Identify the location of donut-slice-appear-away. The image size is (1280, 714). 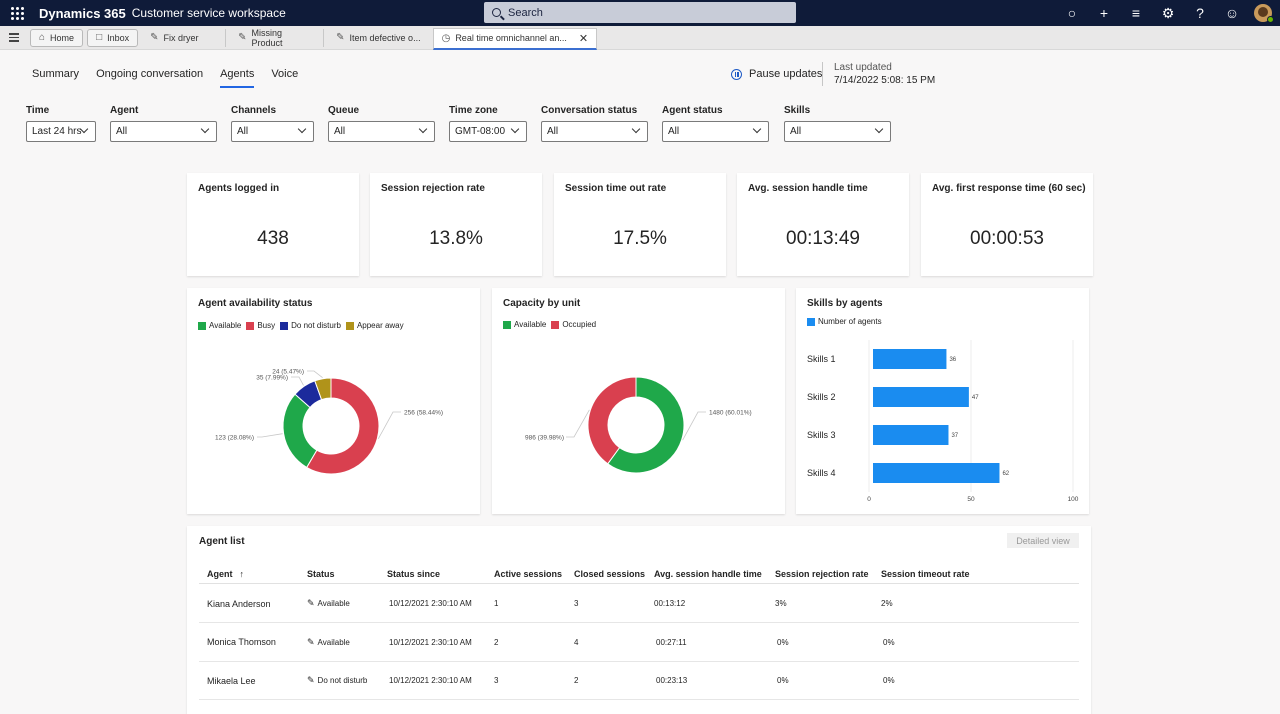
(323, 389).